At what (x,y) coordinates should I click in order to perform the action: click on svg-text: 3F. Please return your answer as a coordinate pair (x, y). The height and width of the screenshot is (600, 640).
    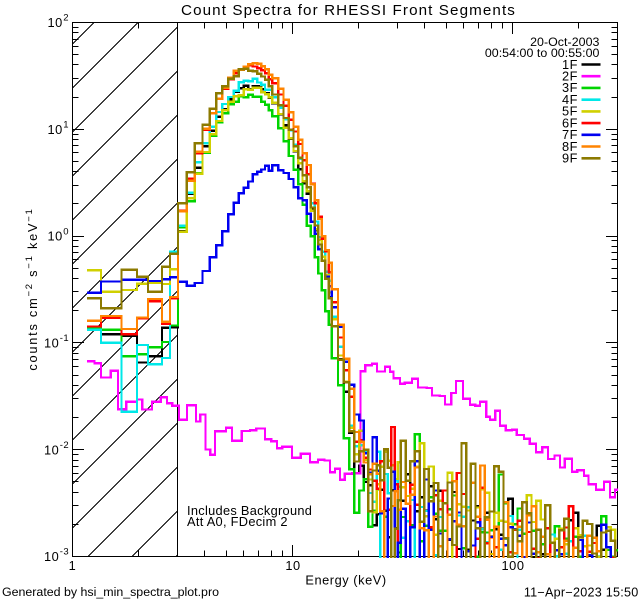
    Looking at the image, I should click on (570, 87).